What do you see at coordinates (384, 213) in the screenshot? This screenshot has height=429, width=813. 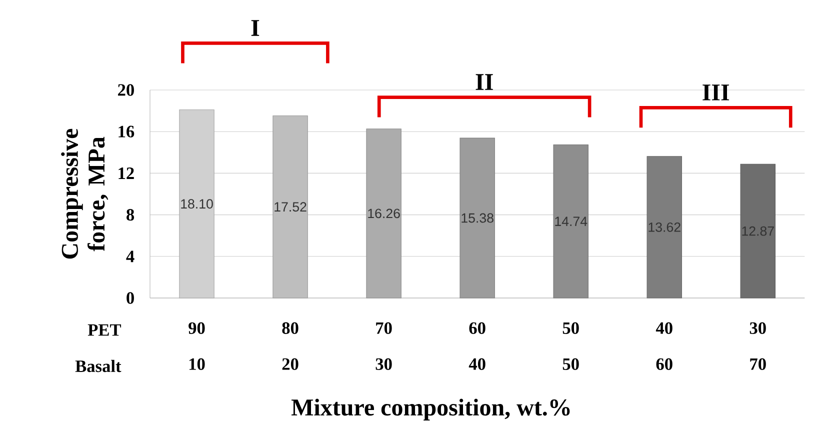 I see `data-label: 16.26` at bounding box center [384, 213].